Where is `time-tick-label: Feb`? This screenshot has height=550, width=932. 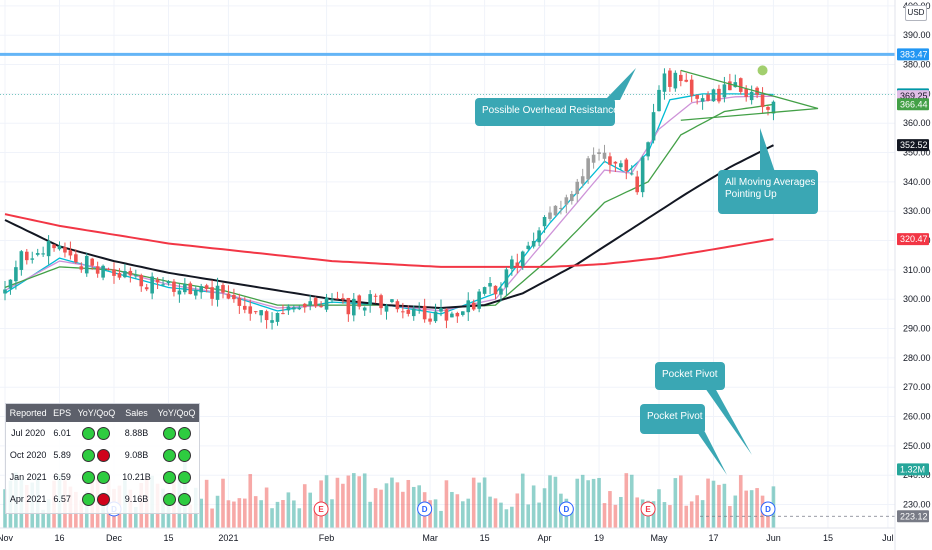 time-tick-label: Feb is located at coordinates (327, 538).